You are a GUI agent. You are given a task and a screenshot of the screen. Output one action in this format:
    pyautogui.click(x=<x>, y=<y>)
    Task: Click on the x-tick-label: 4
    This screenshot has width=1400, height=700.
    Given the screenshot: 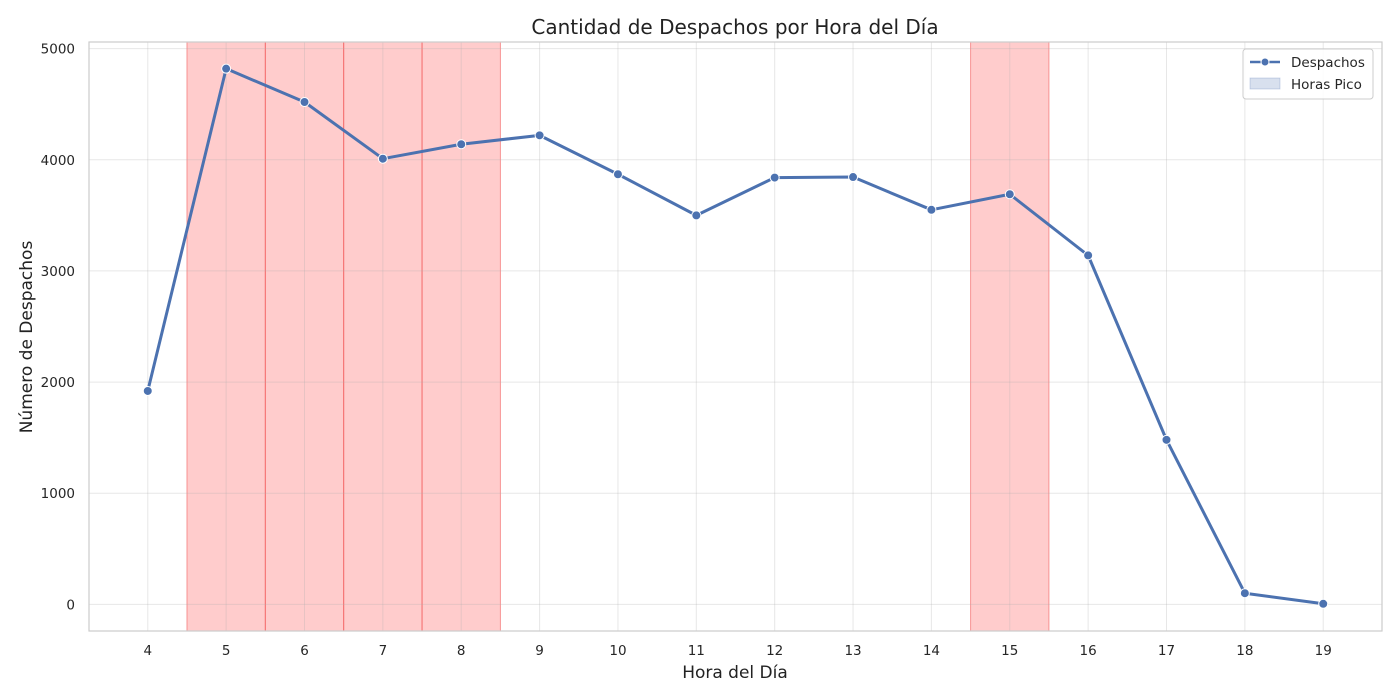 What is the action you would take?
    pyautogui.click(x=147, y=651)
    